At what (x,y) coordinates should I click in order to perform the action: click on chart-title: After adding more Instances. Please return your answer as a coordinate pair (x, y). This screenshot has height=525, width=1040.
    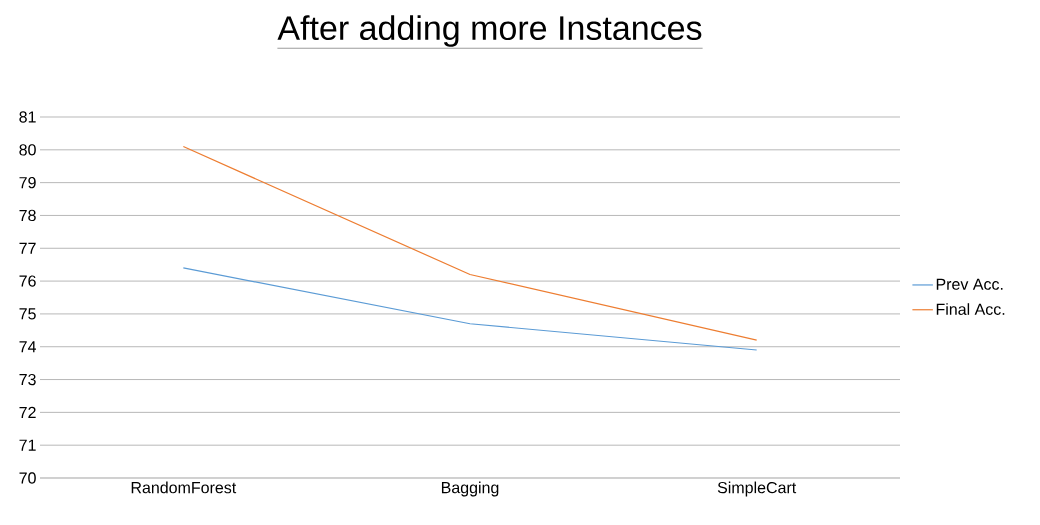
    Looking at the image, I should click on (489, 31).